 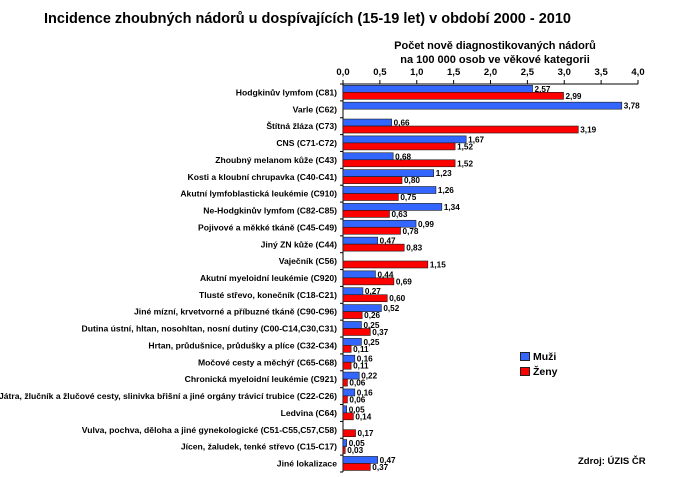 I want to click on value-label-muzi: 0,68, so click(x=403, y=156).